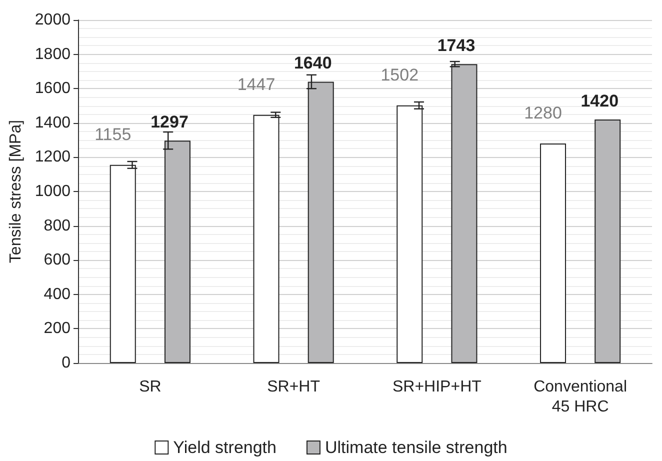 The image size is (662, 461). Describe the element at coordinates (52, 157) in the screenshot. I see `y-tick-label: 1200` at that location.